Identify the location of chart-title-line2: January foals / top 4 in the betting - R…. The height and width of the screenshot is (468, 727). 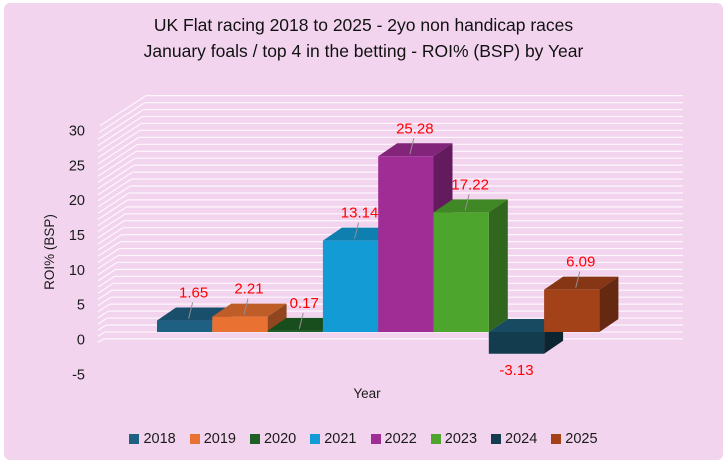
(363, 51).